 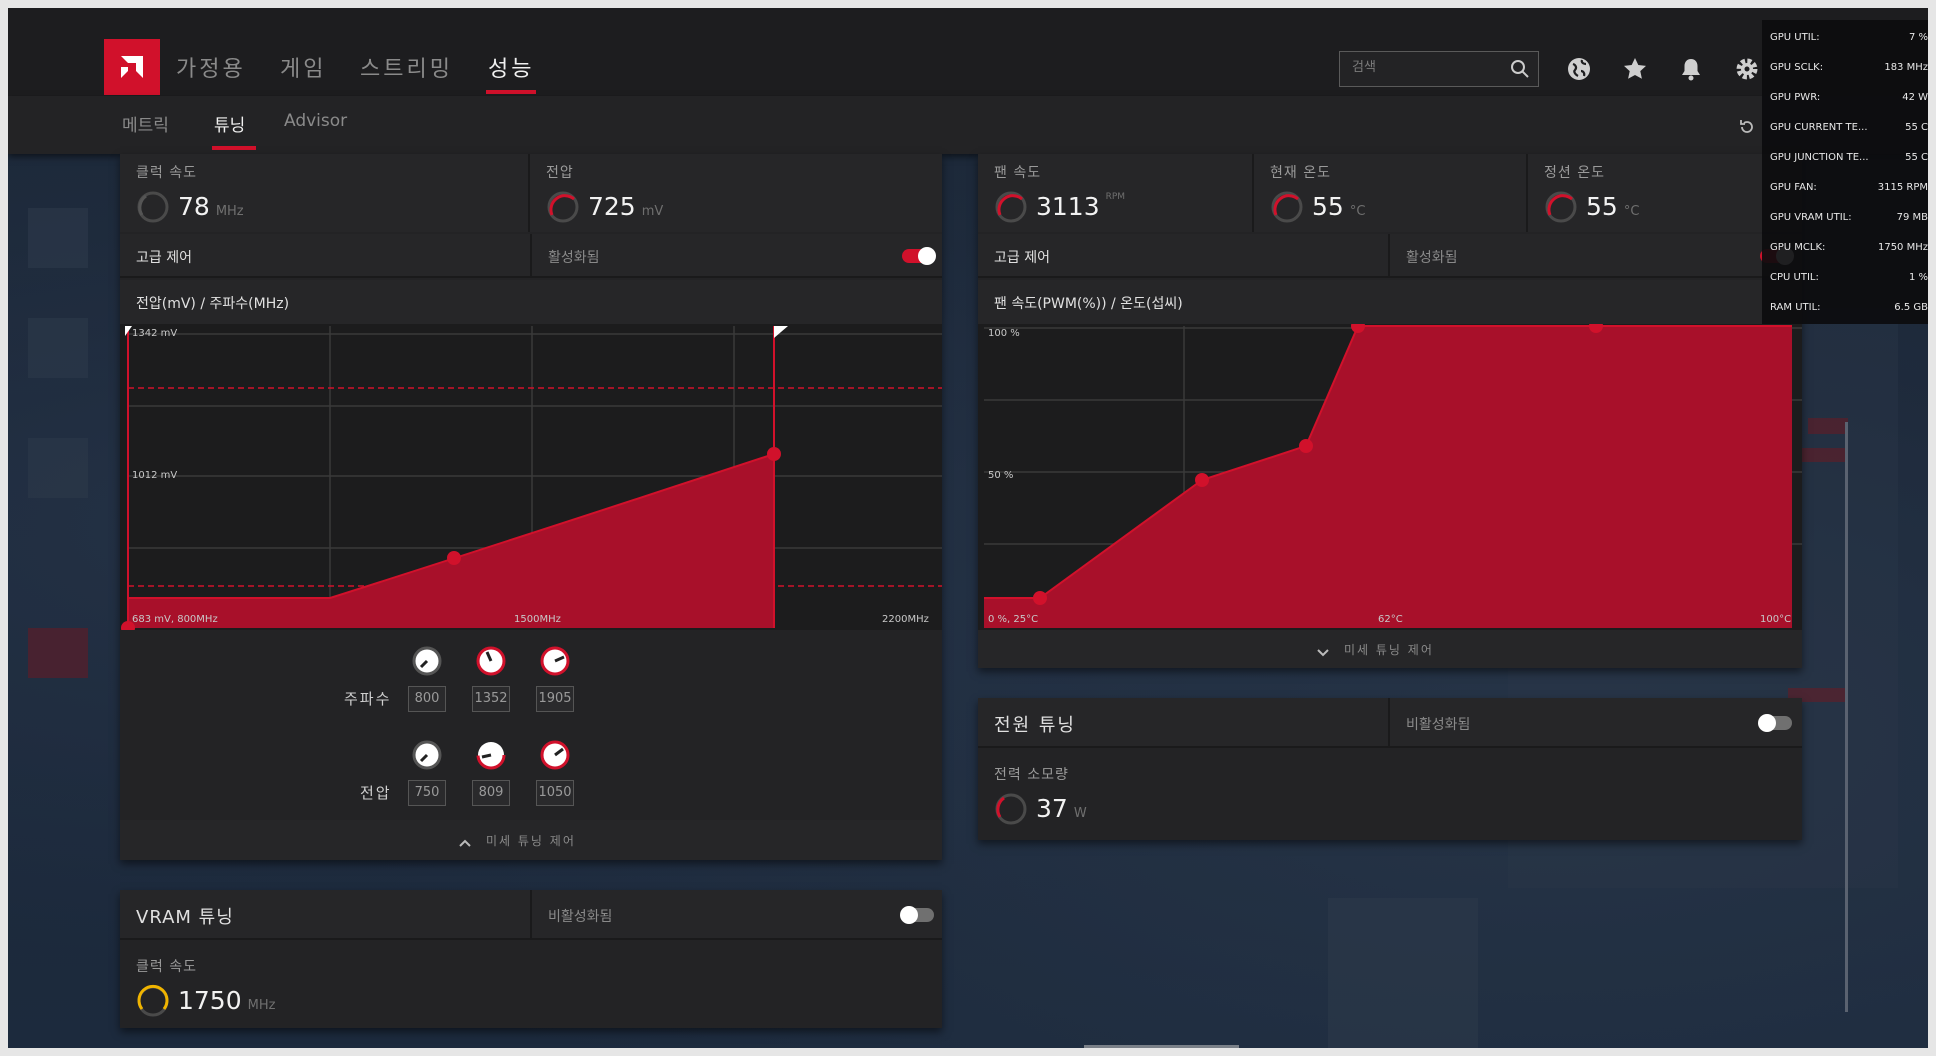 What do you see at coordinates (1849, 157) in the screenshot?
I see `overlay-row: GPU JUNCTION TE... 55 C` at bounding box center [1849, 157].